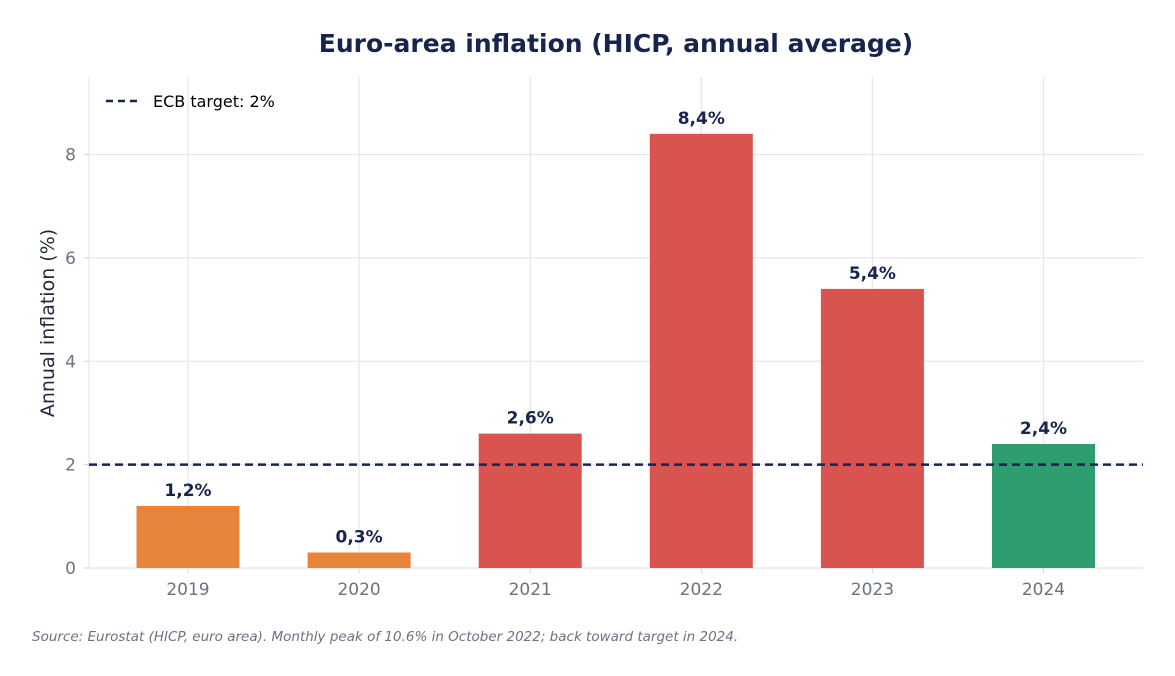 The width and height of the screenshot is (1175, 676). Describe the element at coordinates (214, 101) in the screenshot. I see `legend-entry-ecb-target: ECB target: 2%` at that location.